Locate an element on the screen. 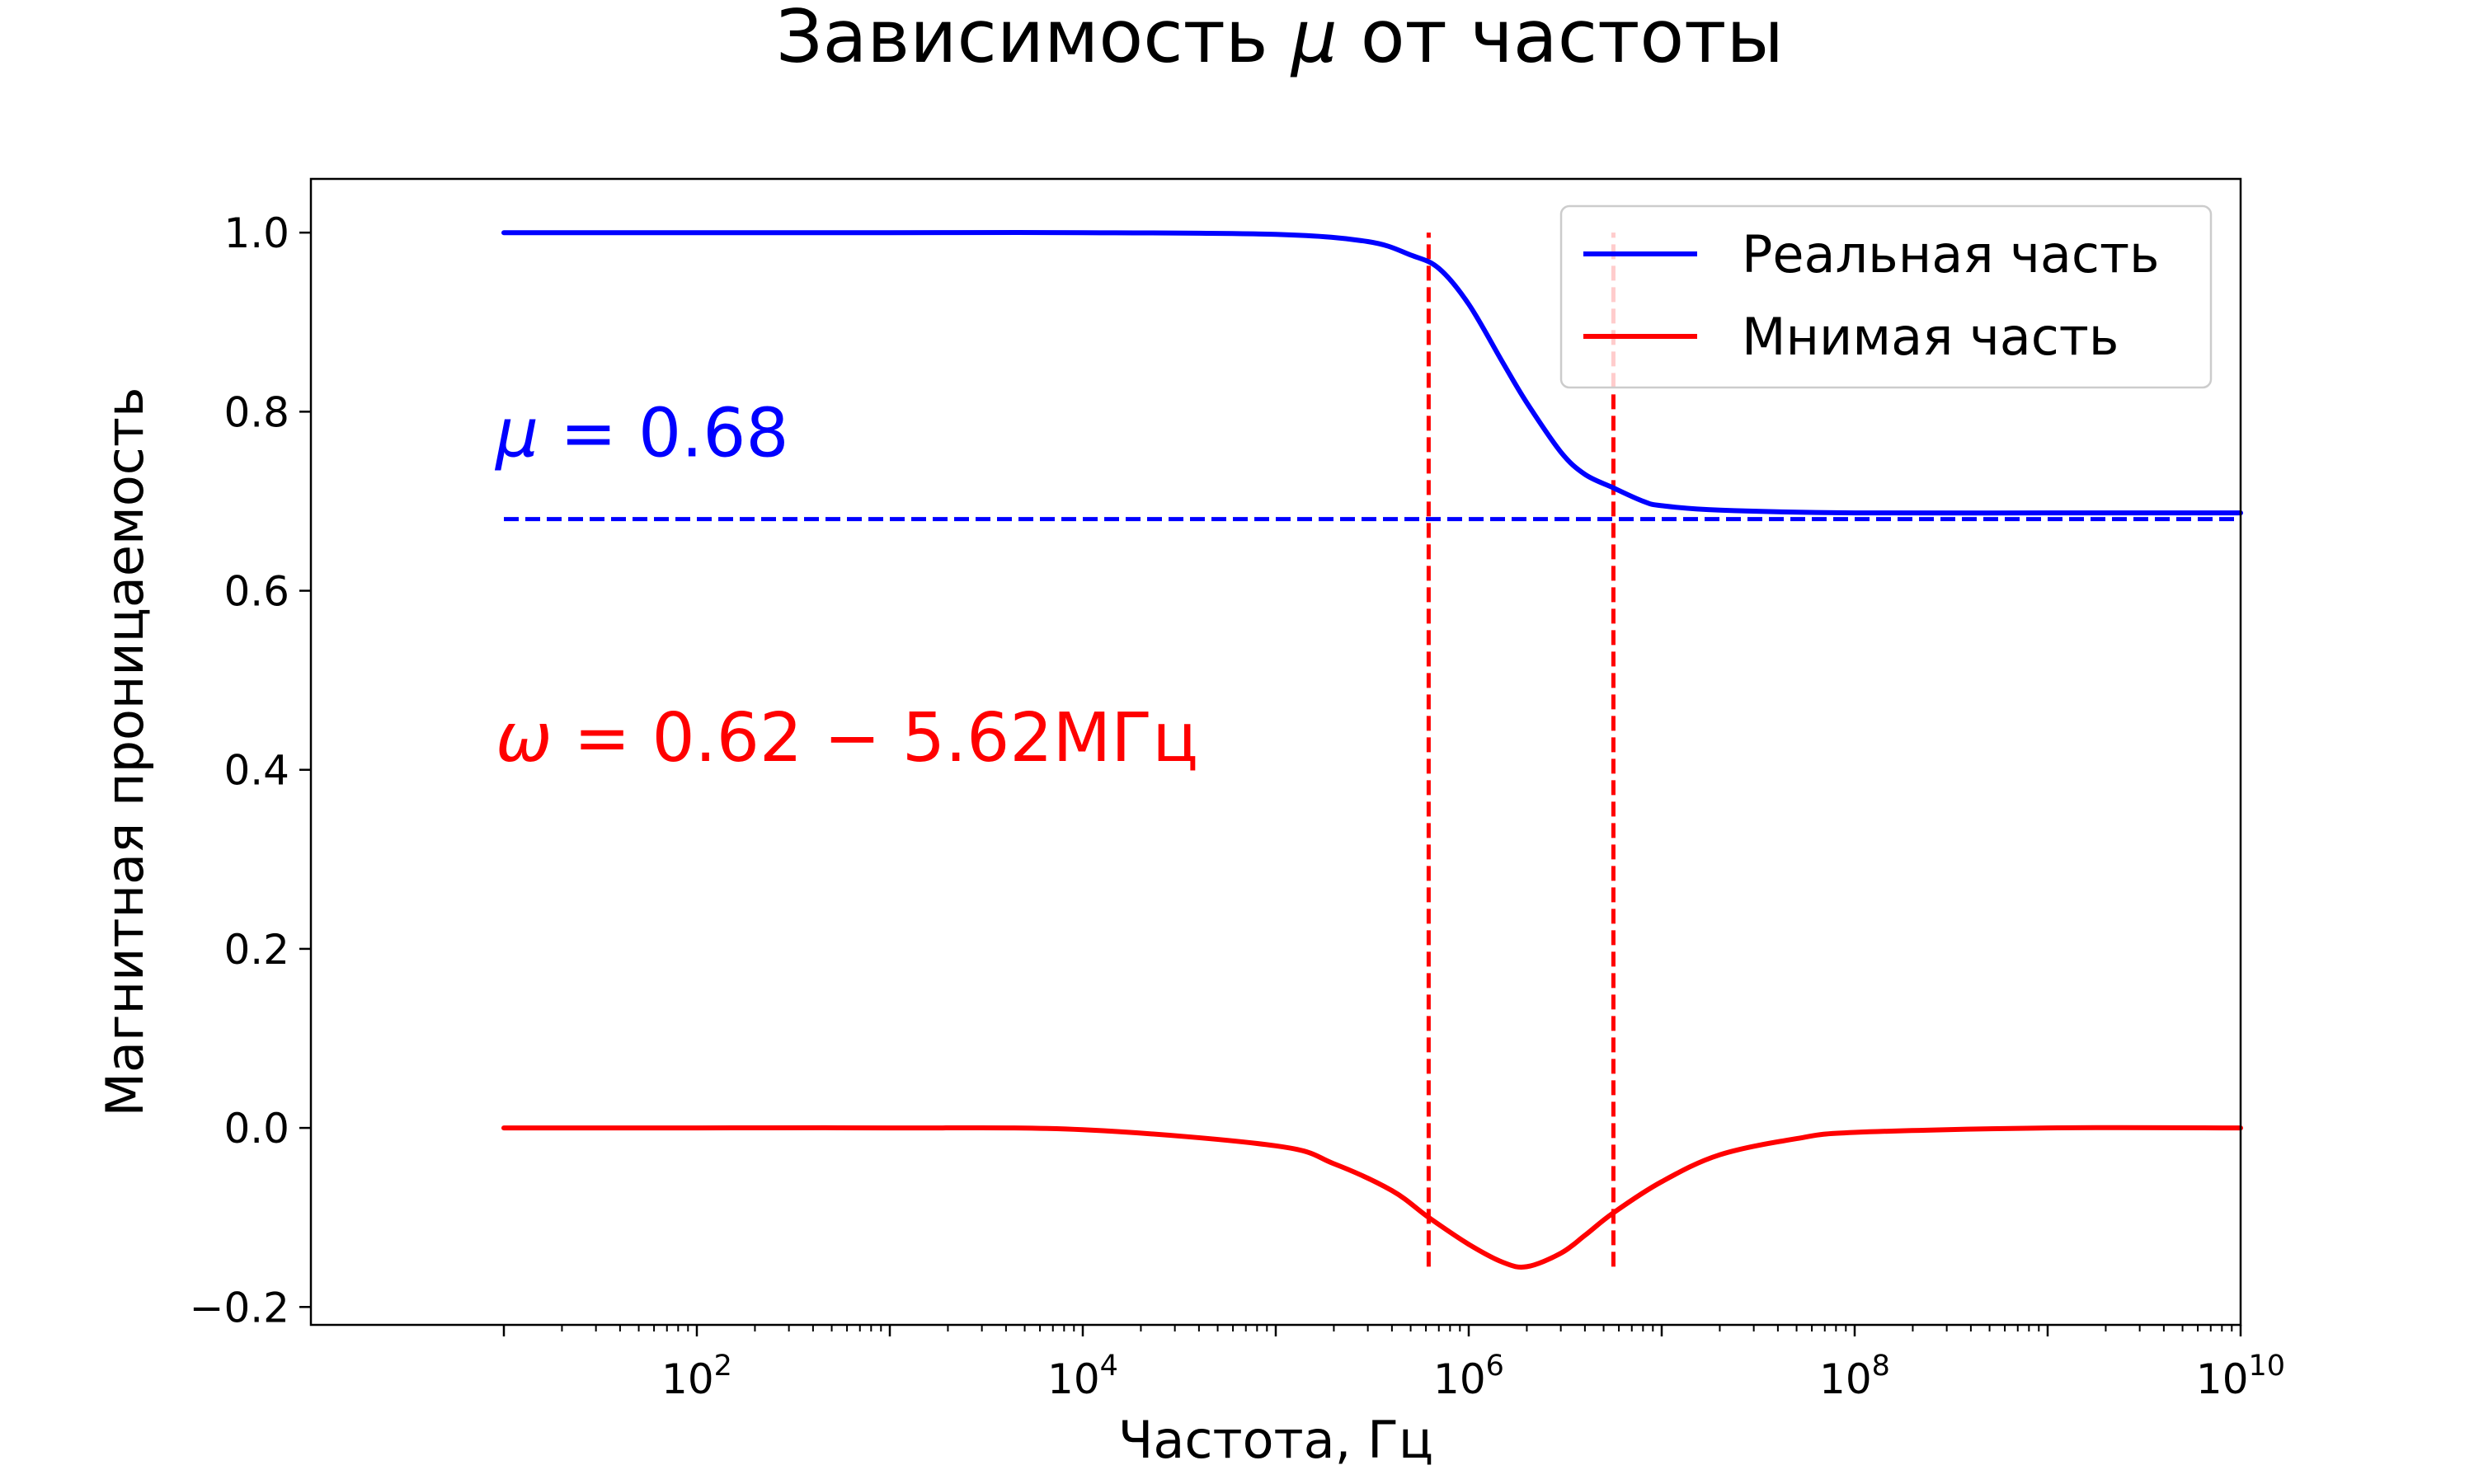  legend-label: Реальная часть is located at coordinates (1951, 254).